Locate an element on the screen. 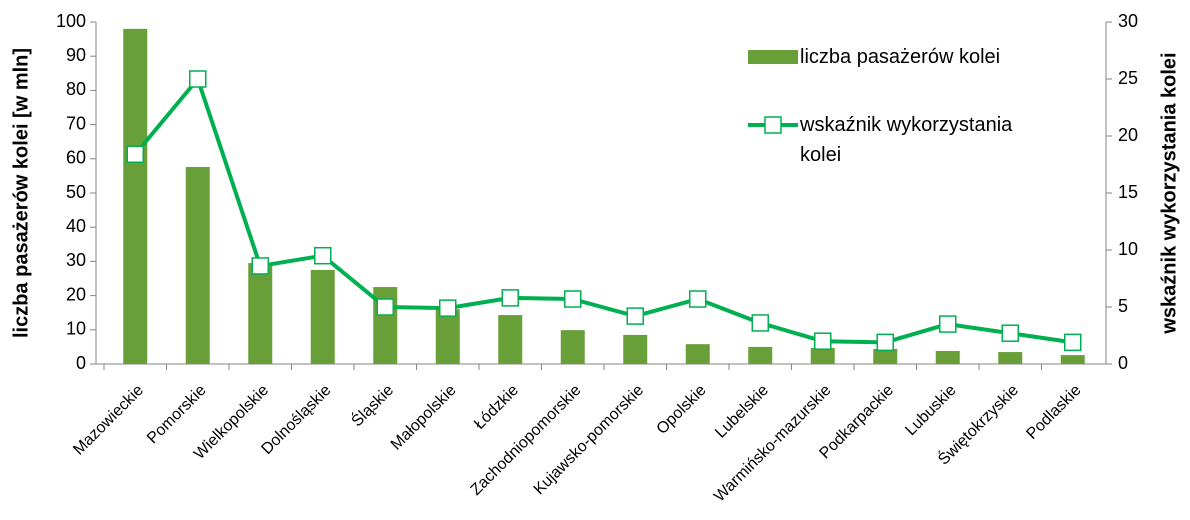 Image resolution: width=1190 pixels, height=520 pixels. y-tick-label: 50 is located at coordinates (76, 192).